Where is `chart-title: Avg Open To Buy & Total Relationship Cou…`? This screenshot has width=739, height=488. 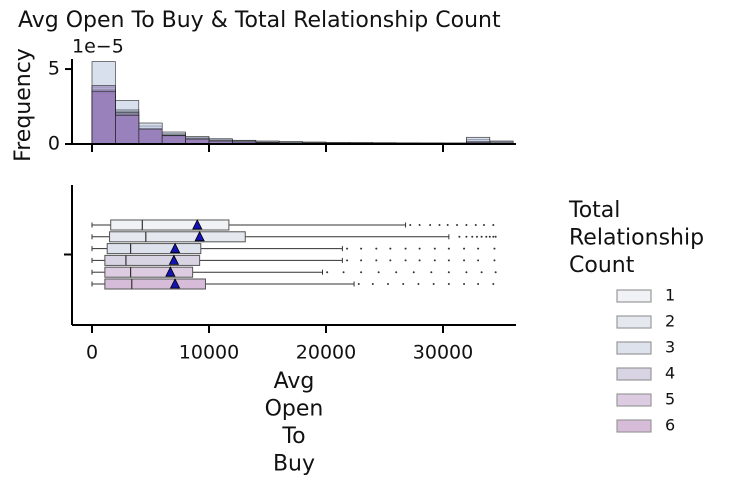
chart-title: Avg Open To Buy & Total Relationship Cou… is located at coordinates (259, 20).